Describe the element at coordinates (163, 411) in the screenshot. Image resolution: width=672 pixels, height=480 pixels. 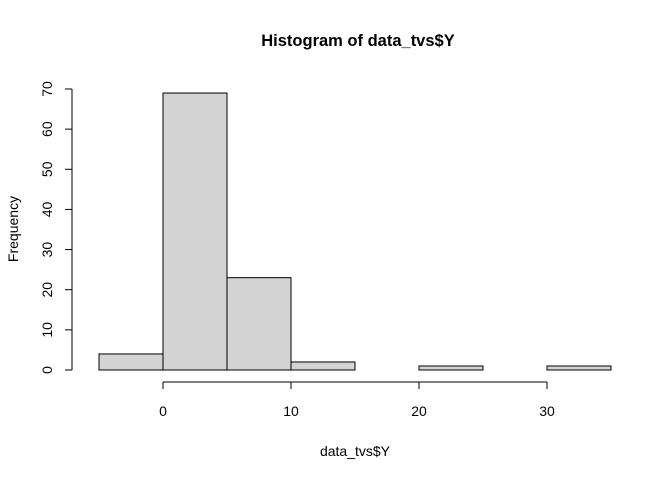
I see `x-tick-label-0: 0` at that location.